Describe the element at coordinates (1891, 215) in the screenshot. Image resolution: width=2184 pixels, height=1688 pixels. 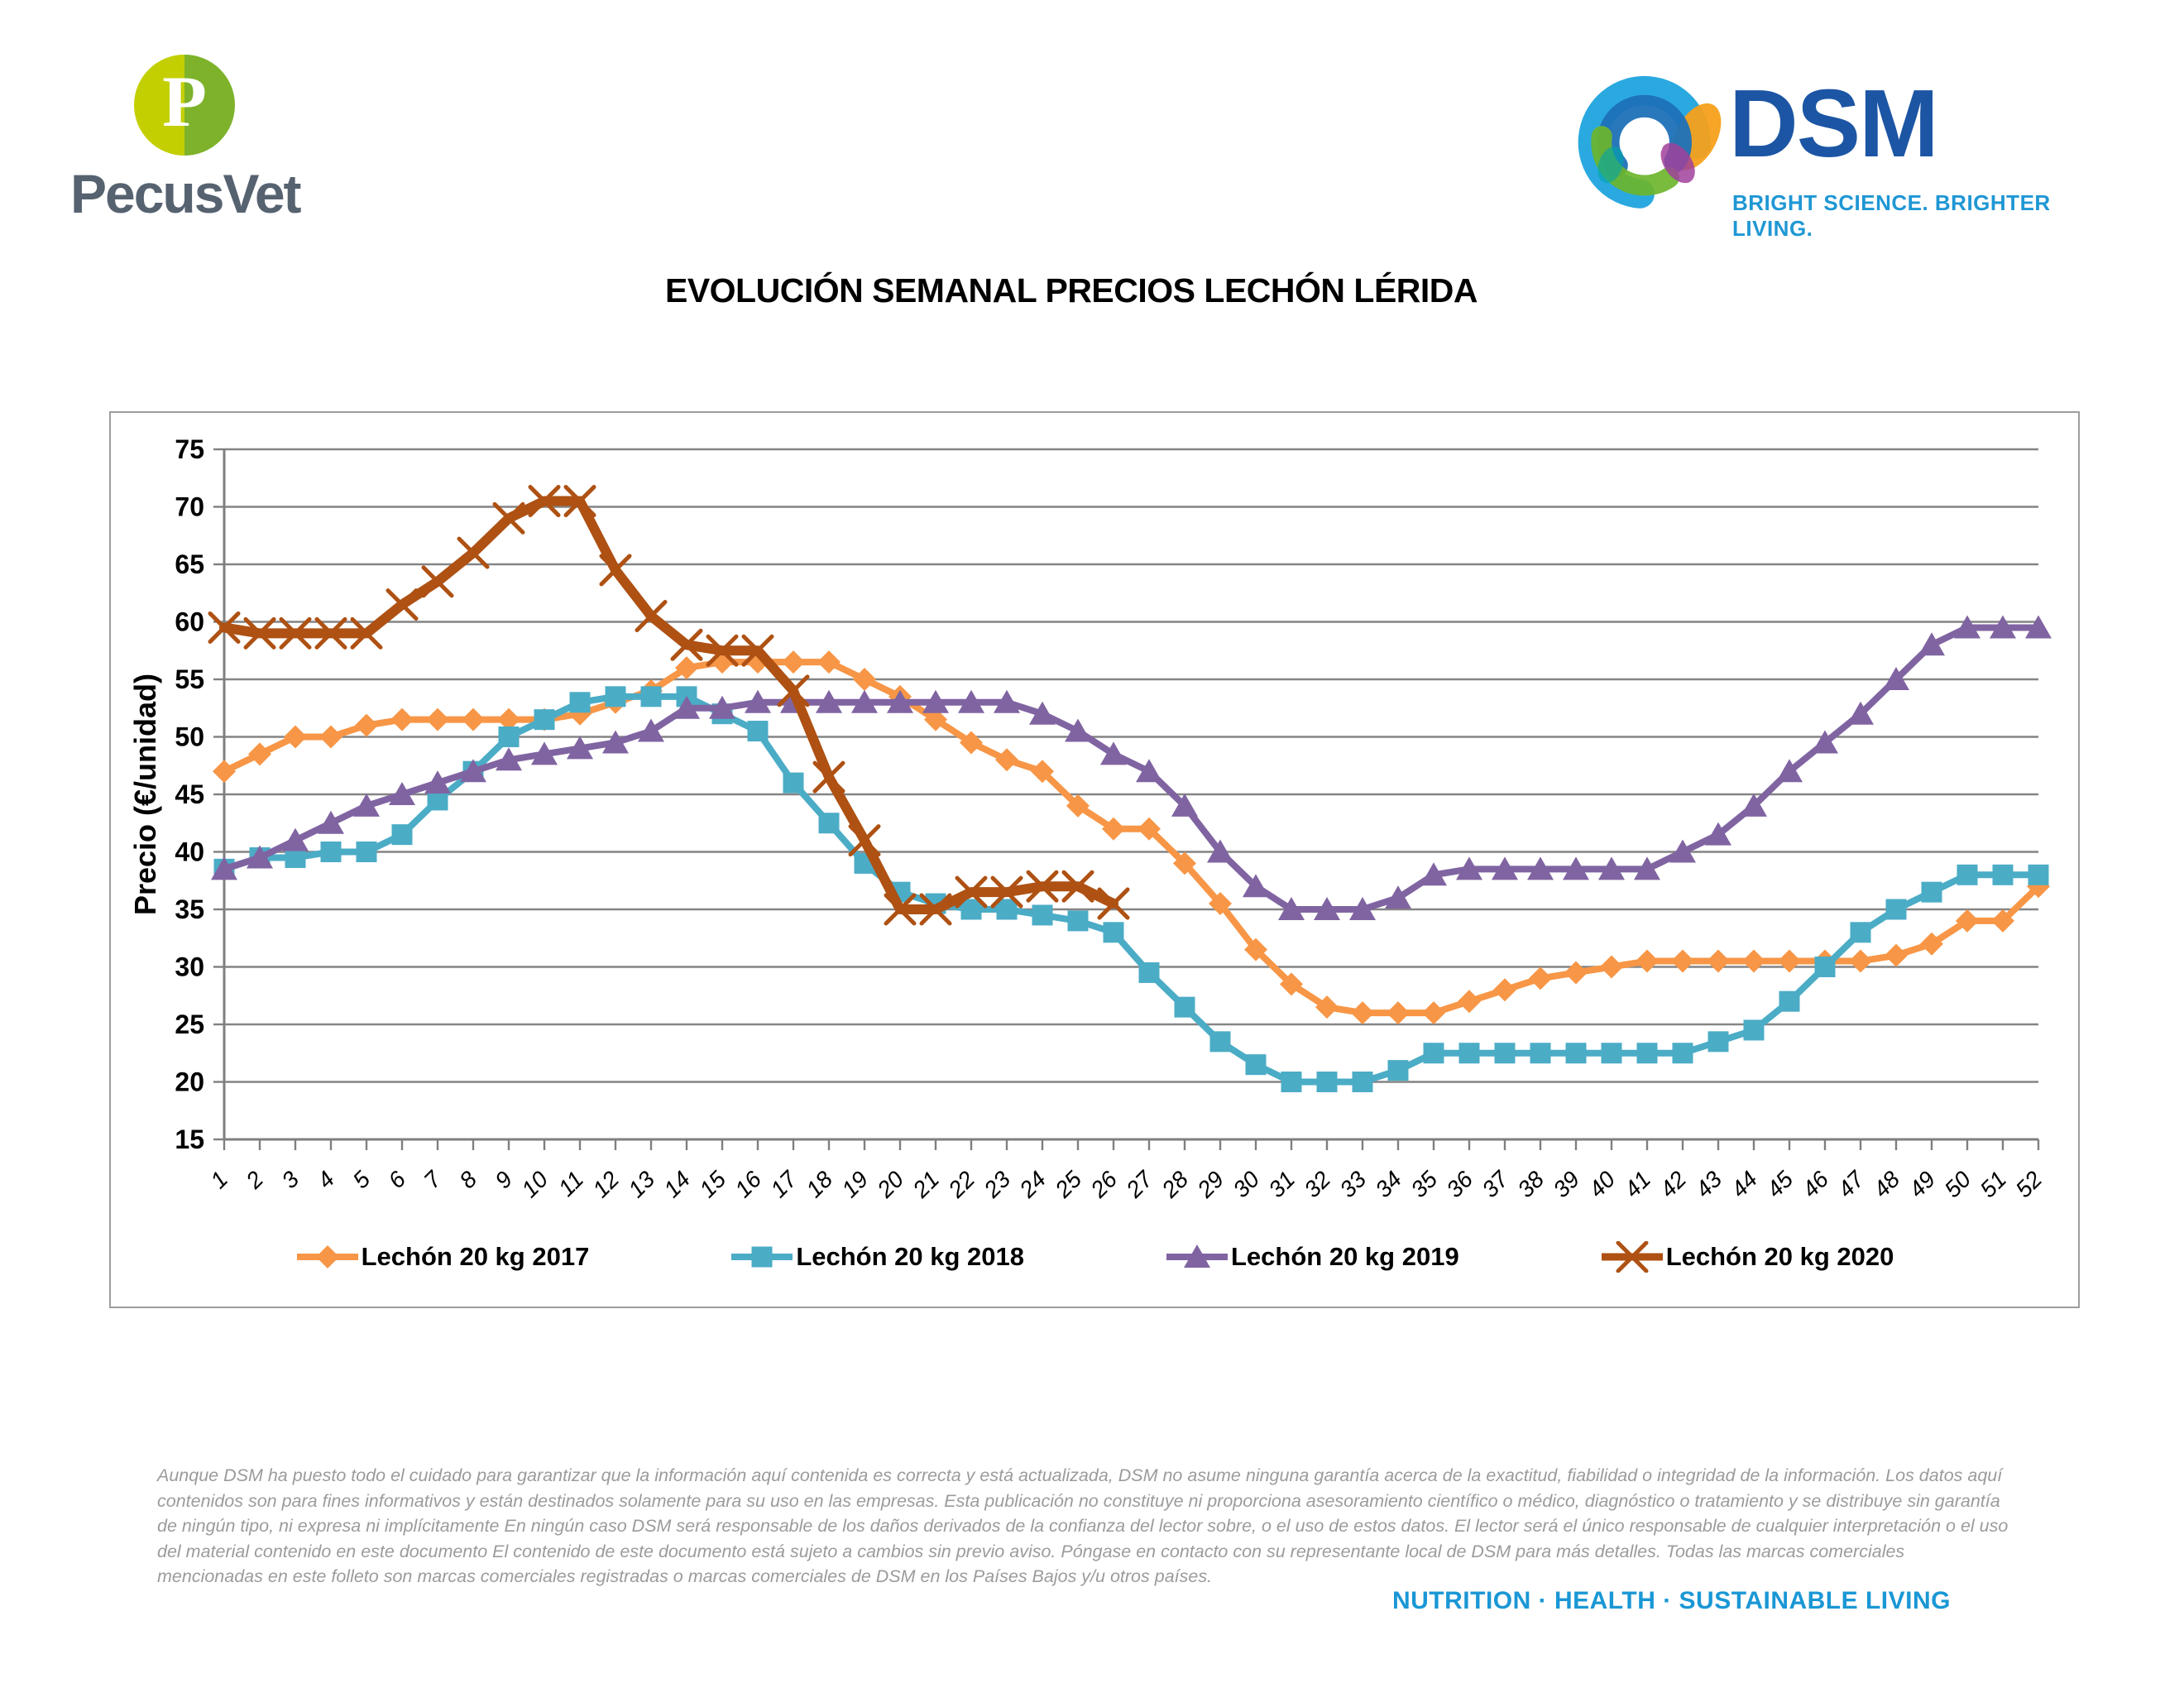
I see `dsm-logo-tagline: BRIGHT SCIENCE. BRIGHTER LIVING.` at that location.